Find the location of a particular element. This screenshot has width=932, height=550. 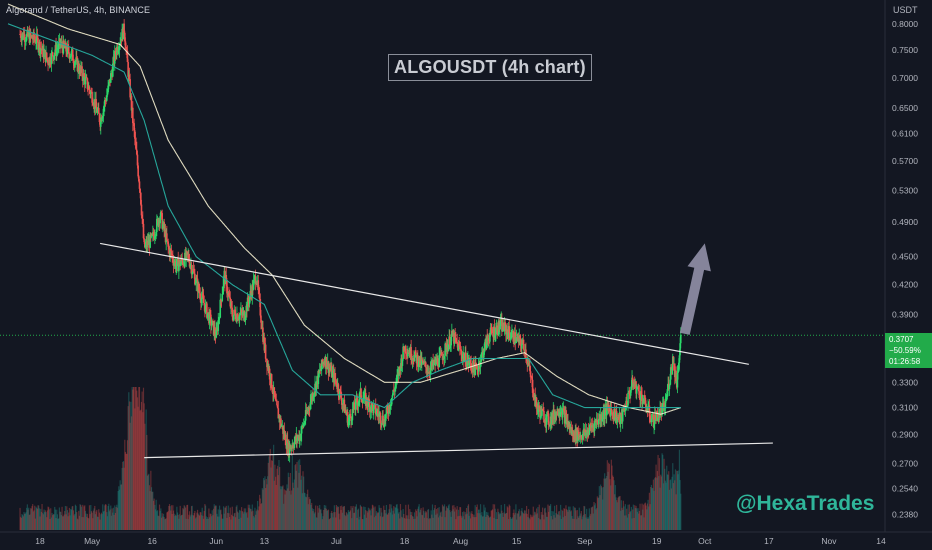

price-tick-label: 0.2540 is located at coordinates (905, 488).